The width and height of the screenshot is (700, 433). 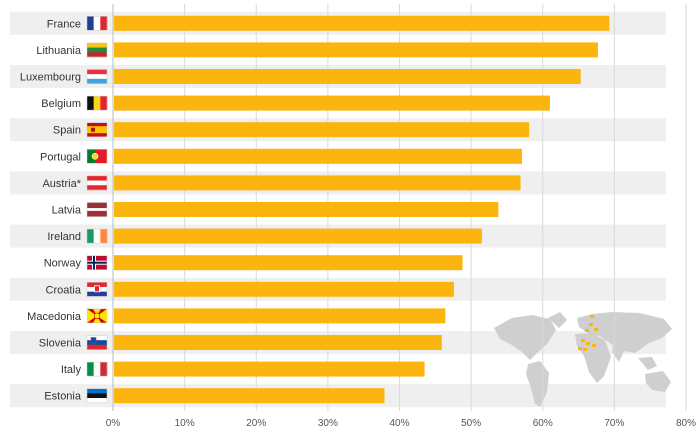 What do you see at coordinates (306, 209) in the screenshot?
I see `bar-latvia` at bounding box center [306, 209].